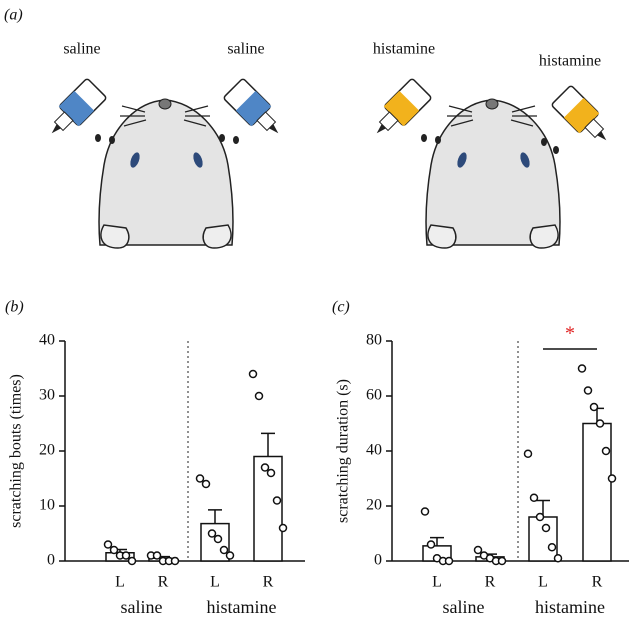  What do you see at coordinates (47, 395) in the screenshot?
I see `y-tick-label: 30` at bounding box center [47, 395].